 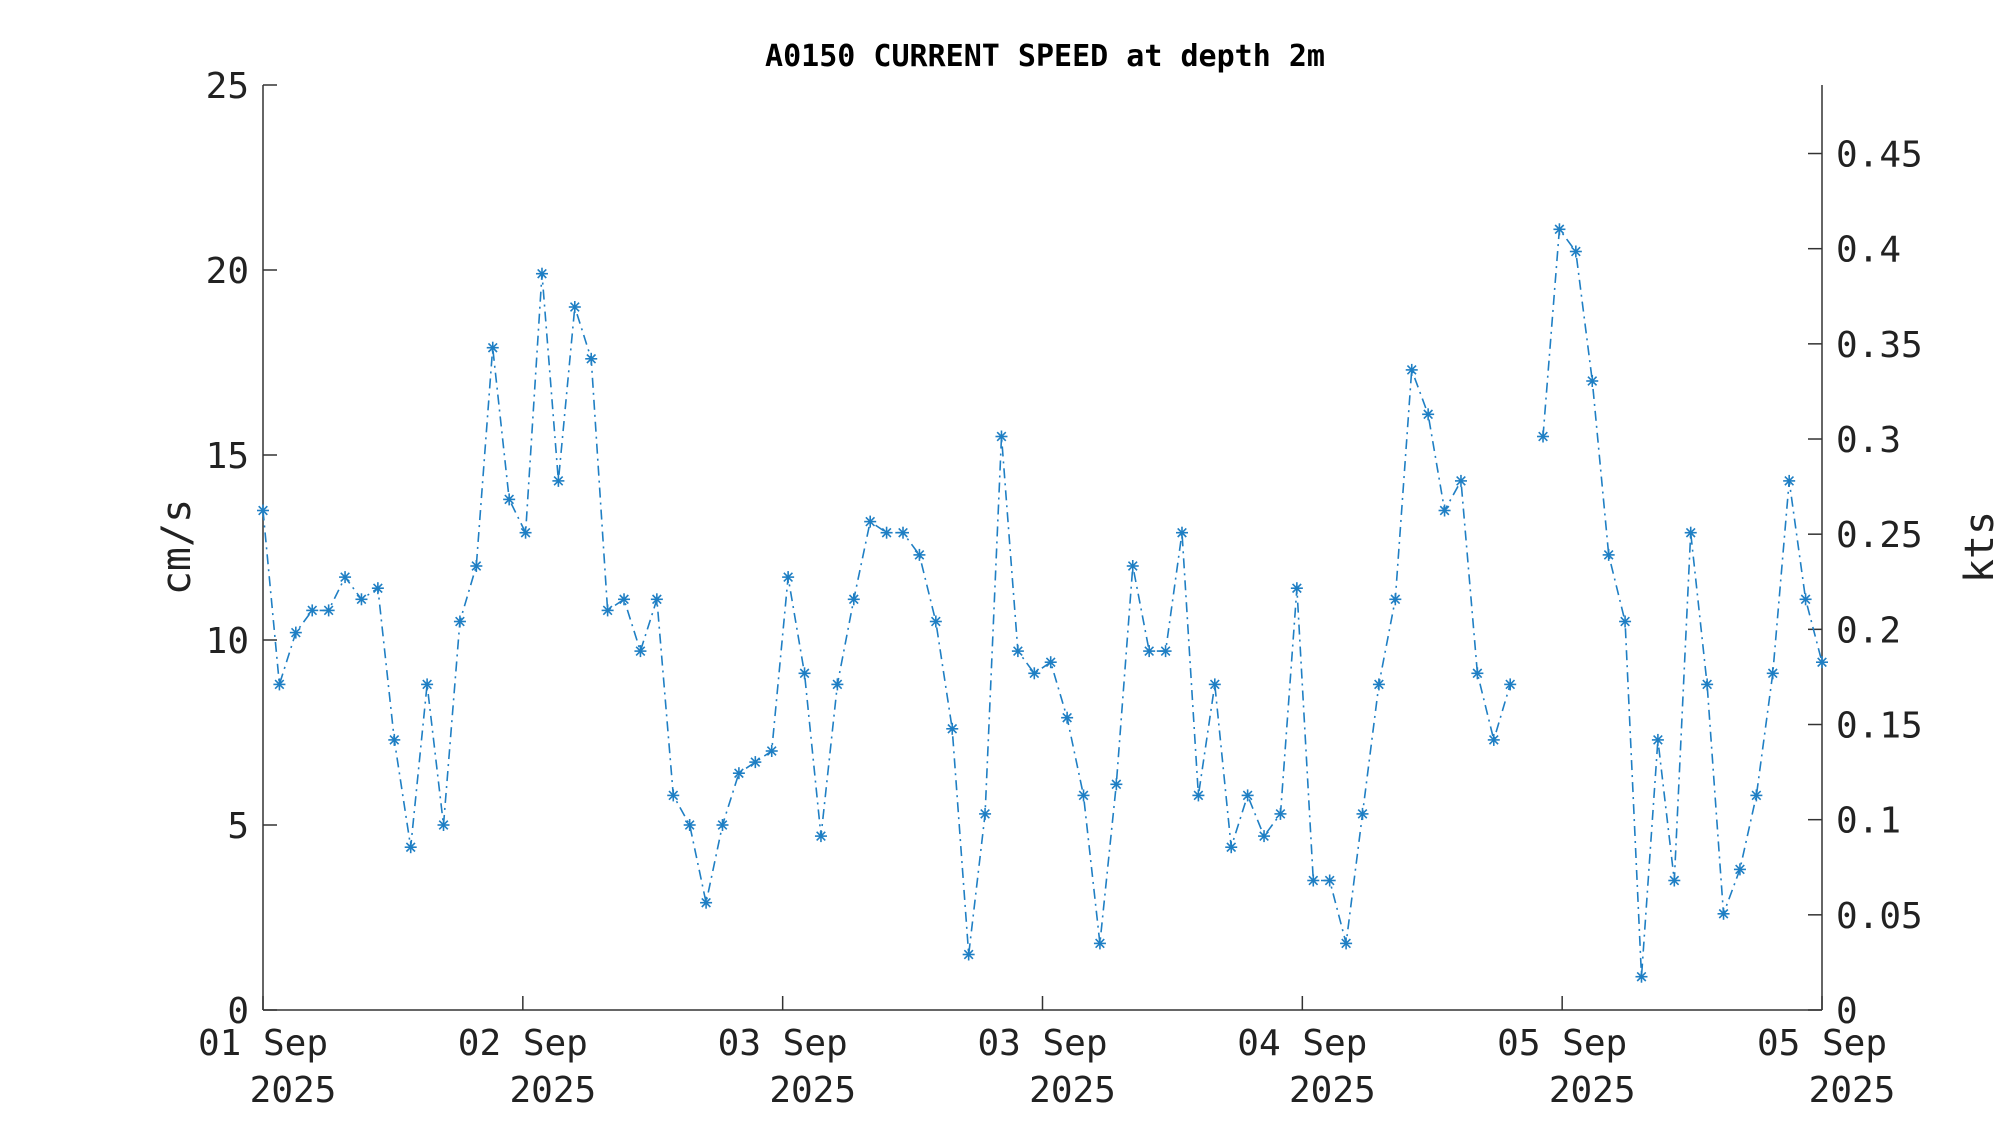 What do you see at coordinates (1045, 56) in the screenshot?
I see `chart-title: A0150 CURRENT SPEED at depth 2m` at bounding box center [1045, 56].